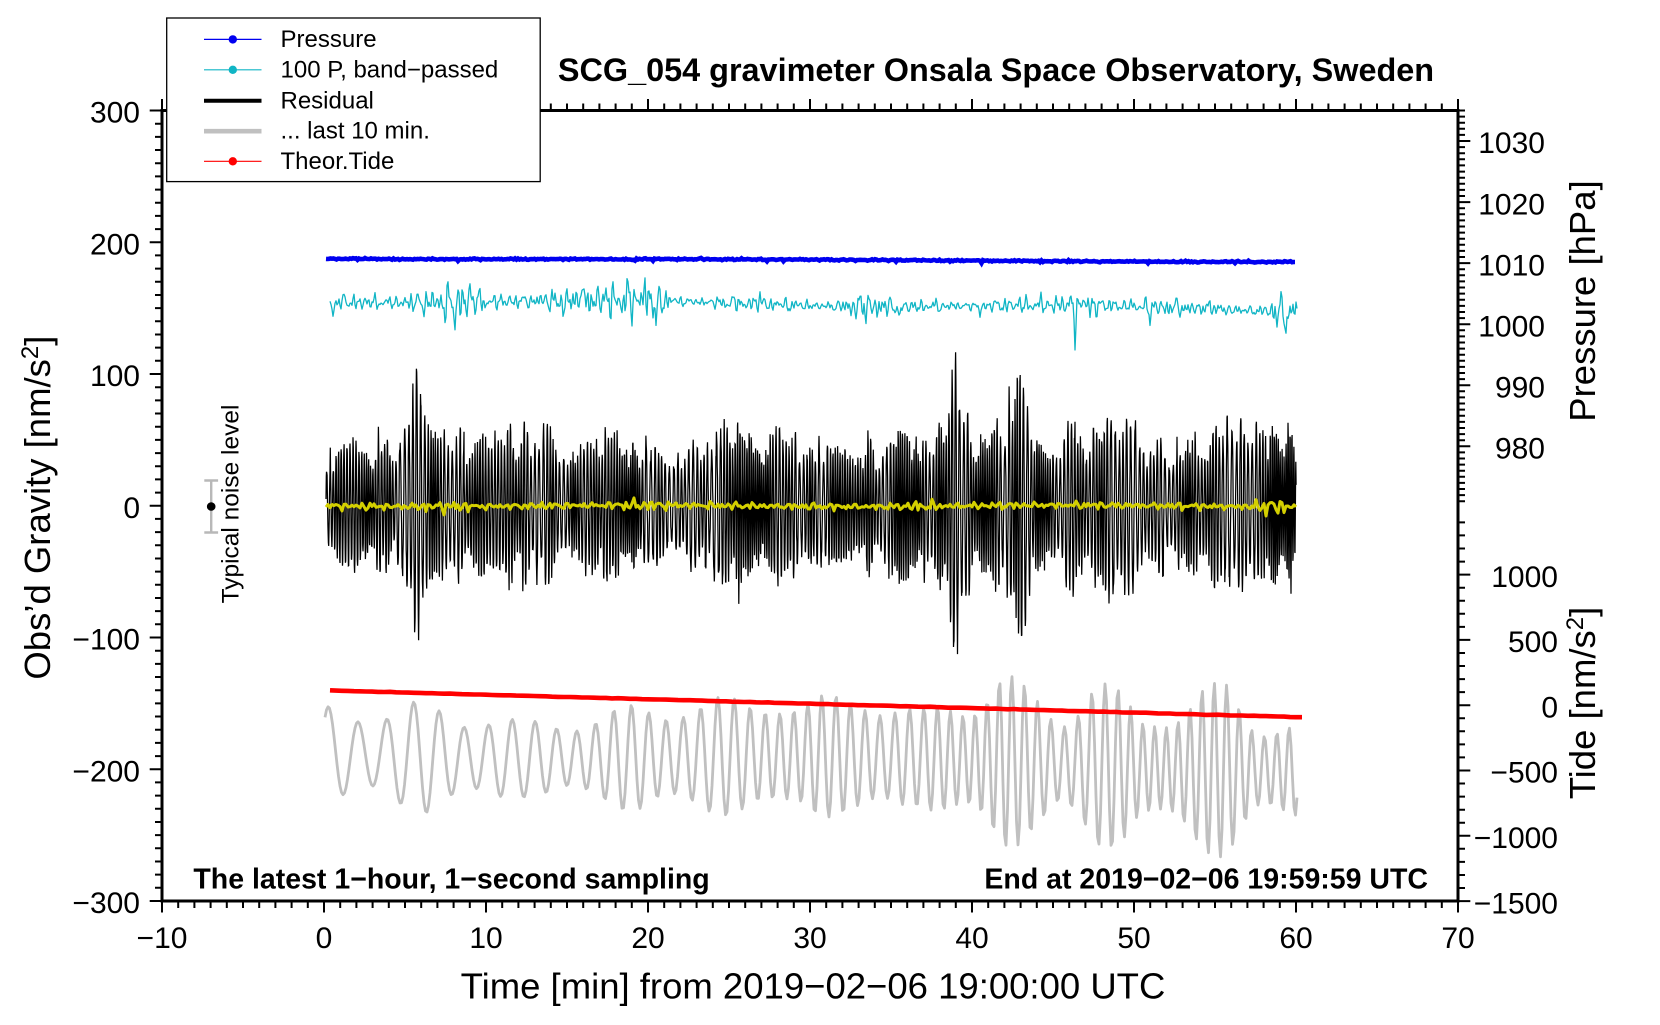  Describe the element at coordinates (327, 100) in the screenshot. I see `svg-text: Residual` at that location.